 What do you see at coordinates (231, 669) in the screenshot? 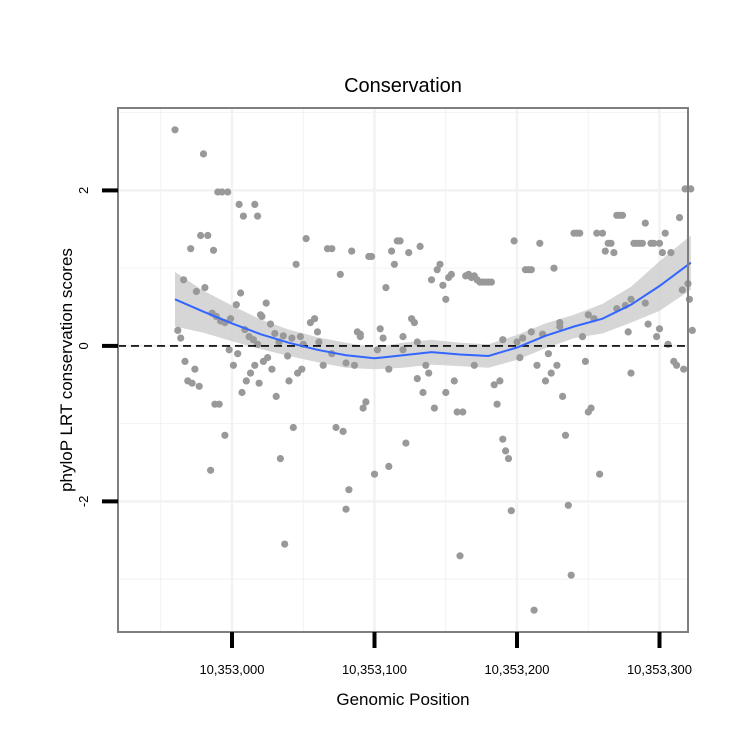
I see `x-tick-label: 10,353,000` at bounding box center [231, 669].